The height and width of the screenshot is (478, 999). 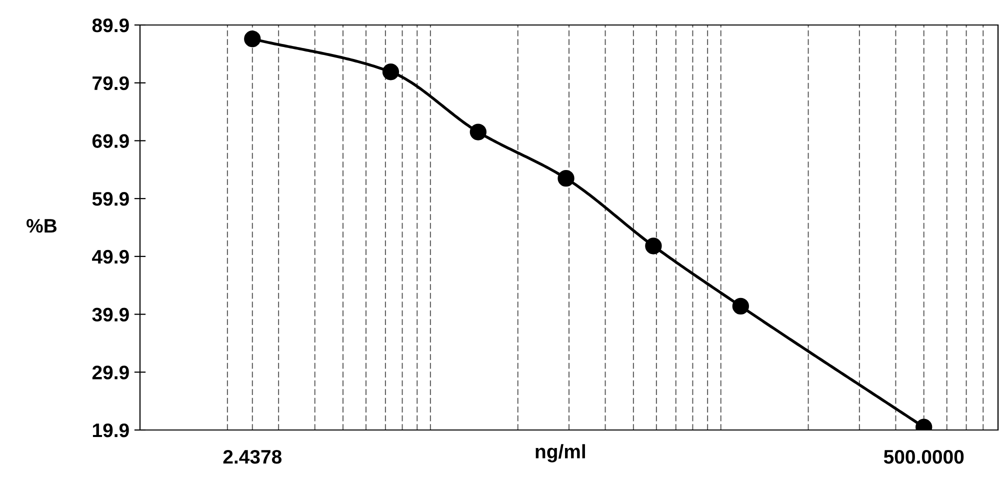 What do you see at coordinates (110, 141) in the screenshot?
I see `y-tick-label: 69.9` at bounding box center [110, 141].